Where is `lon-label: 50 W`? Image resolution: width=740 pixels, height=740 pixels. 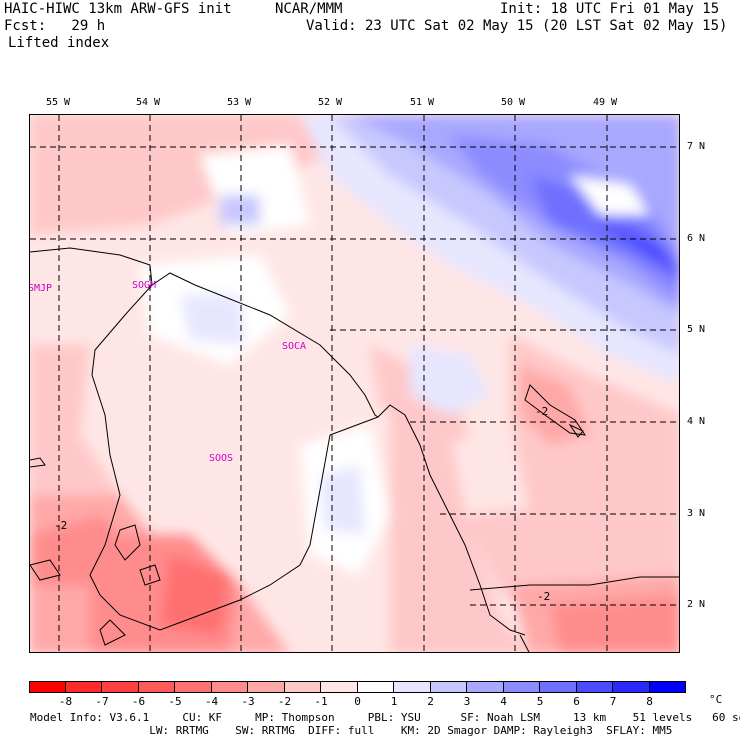
lon-label: 50 W is located at coordinates (513, 102).